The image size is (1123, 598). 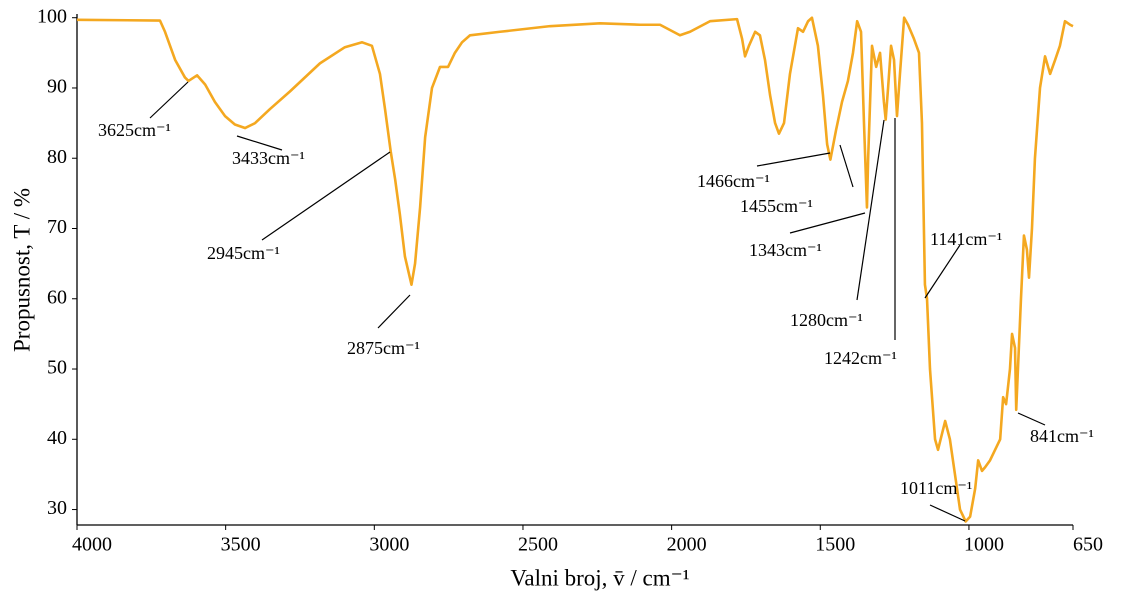 I want to click on annotation: 1343cm⁻¹, so click(x=785, y=250).